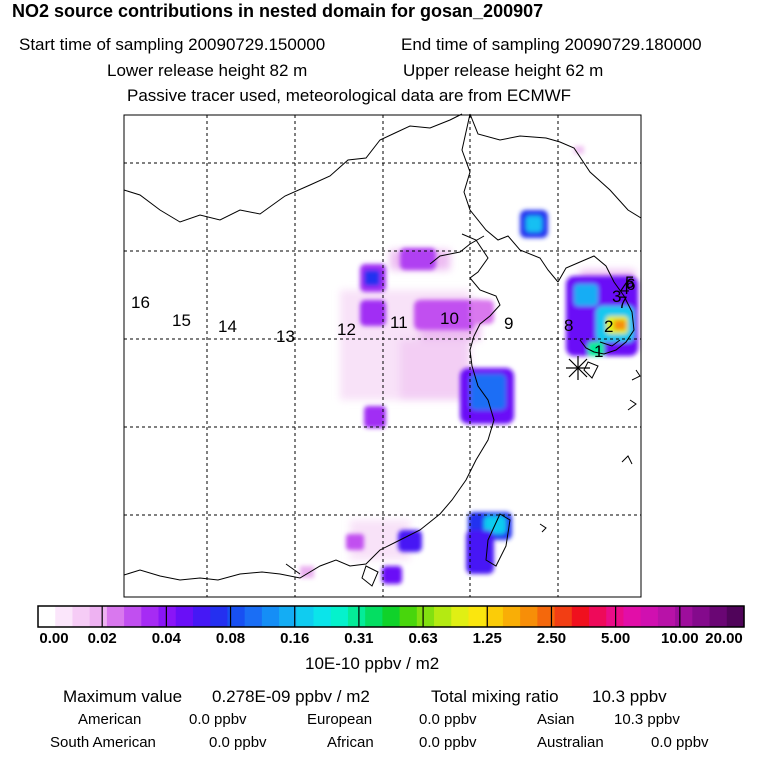 This screenshot has height=768, width=768. I want to click on region-name: Asian, so click(556, 719).